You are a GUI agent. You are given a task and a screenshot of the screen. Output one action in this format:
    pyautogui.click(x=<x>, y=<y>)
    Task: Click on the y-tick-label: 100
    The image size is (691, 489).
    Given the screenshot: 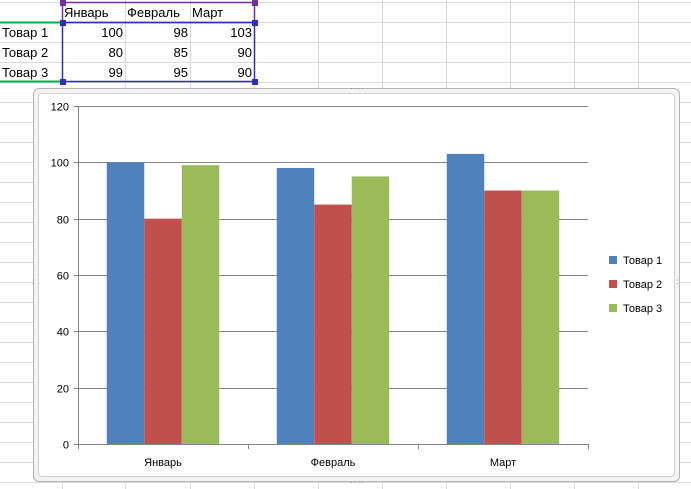 What is the action you would take?
    pyautogui.click(x=60, y=164)
    